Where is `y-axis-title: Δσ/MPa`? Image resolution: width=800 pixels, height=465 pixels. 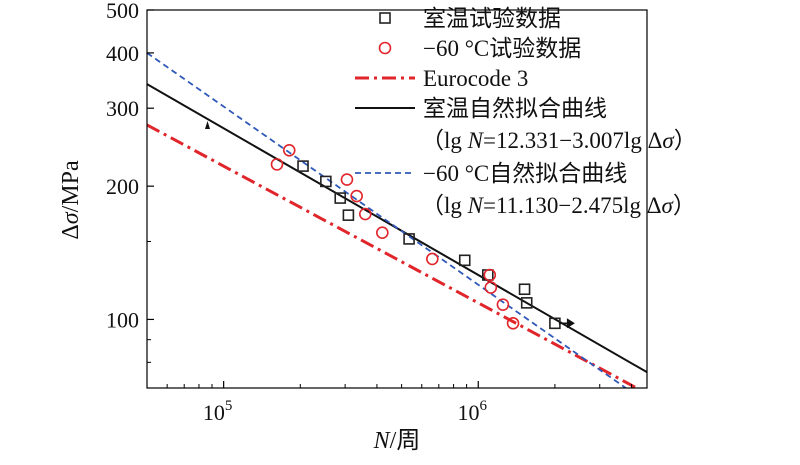
y-axis-title: Δσ/MPa is located at coordinates (71, 200).